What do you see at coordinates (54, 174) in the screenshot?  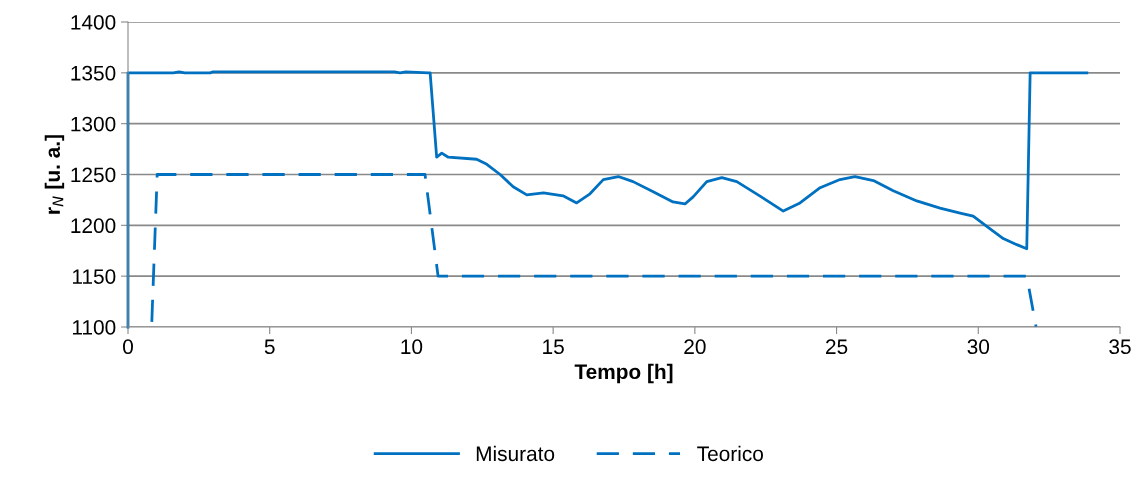 I see `y-axis-title: r$_{N}$ [u. a.]` at bounding box center [54, 174].